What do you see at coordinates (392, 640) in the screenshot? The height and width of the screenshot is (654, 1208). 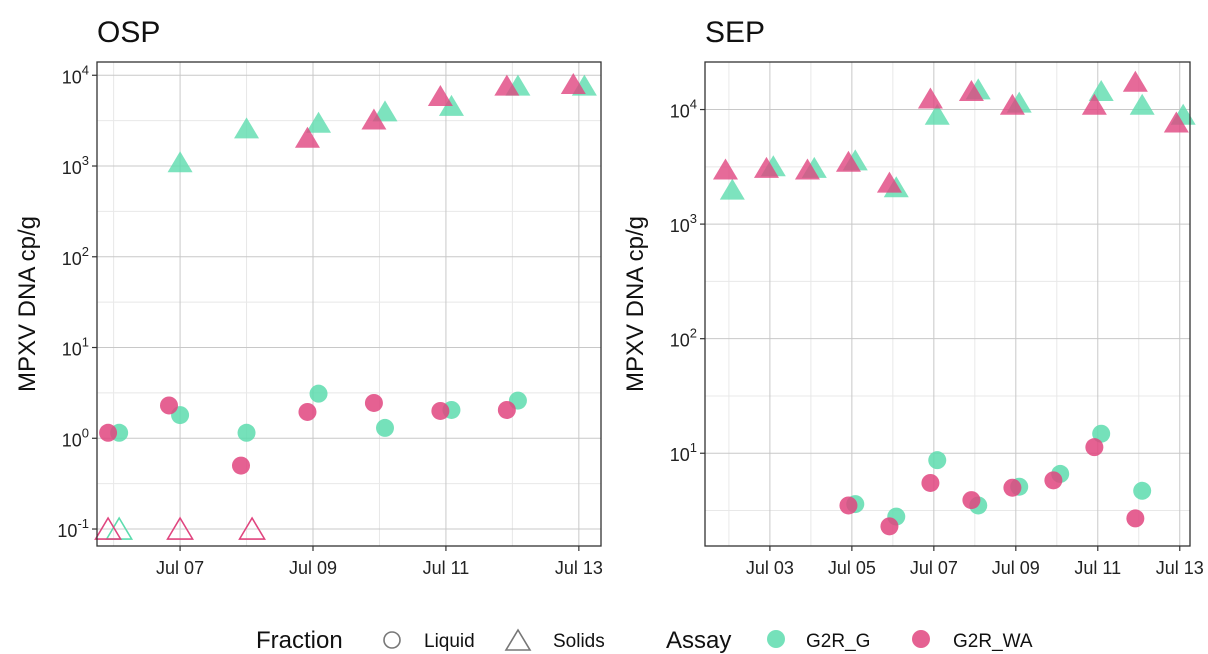 I see `legend-liquid-circle-icon` at bounding box center [392, 640].